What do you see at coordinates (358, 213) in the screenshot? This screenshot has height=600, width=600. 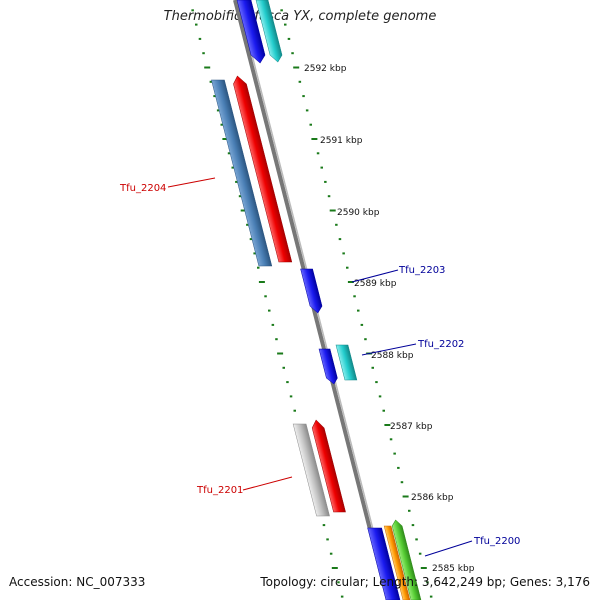 I see `scale-label-2590: 2590 kbp` at bounding box center [358, 213].